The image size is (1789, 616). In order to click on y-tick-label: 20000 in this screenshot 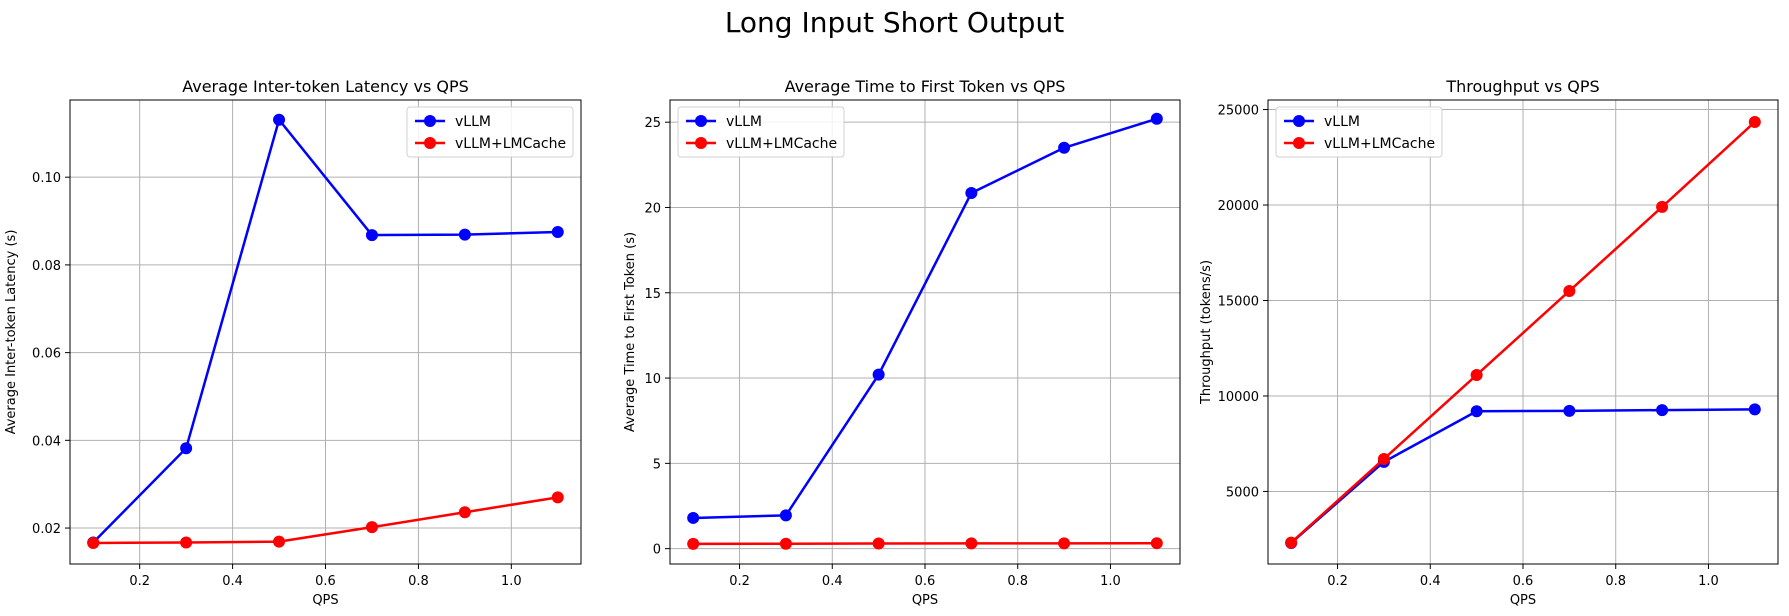, I will do `click(1238, 206)`.